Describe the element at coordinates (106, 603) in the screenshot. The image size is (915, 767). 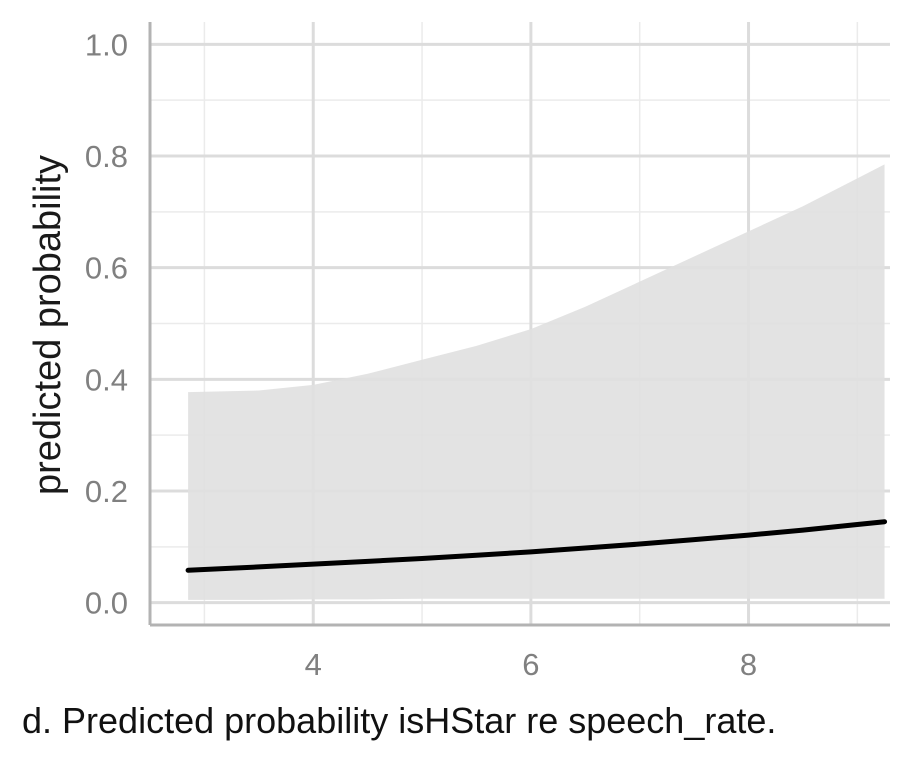
I see `y-tick-label: 0.0` at that location.